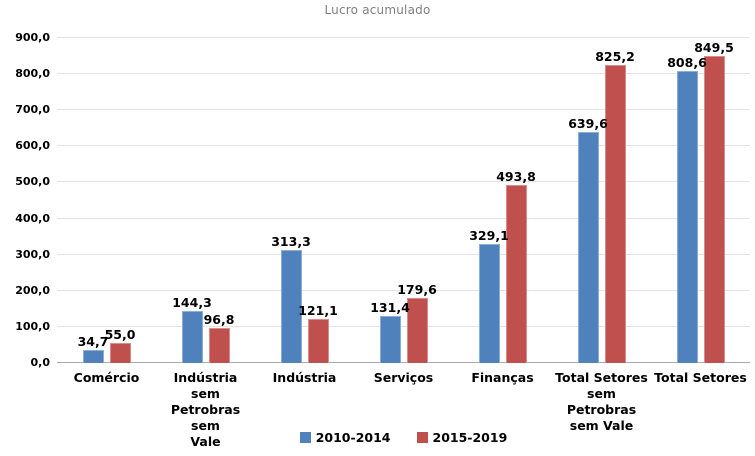 The width and height of the screenshot is (755, 456). Describe the element at coordinates (390, 307) in the screenshot. I see `bar-data-label: 131,4` at that location.